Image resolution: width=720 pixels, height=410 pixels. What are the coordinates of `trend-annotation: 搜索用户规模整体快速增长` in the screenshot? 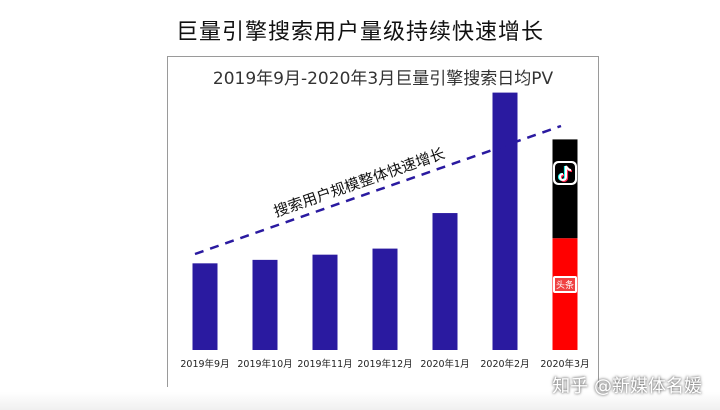 It's located at (359, 182).